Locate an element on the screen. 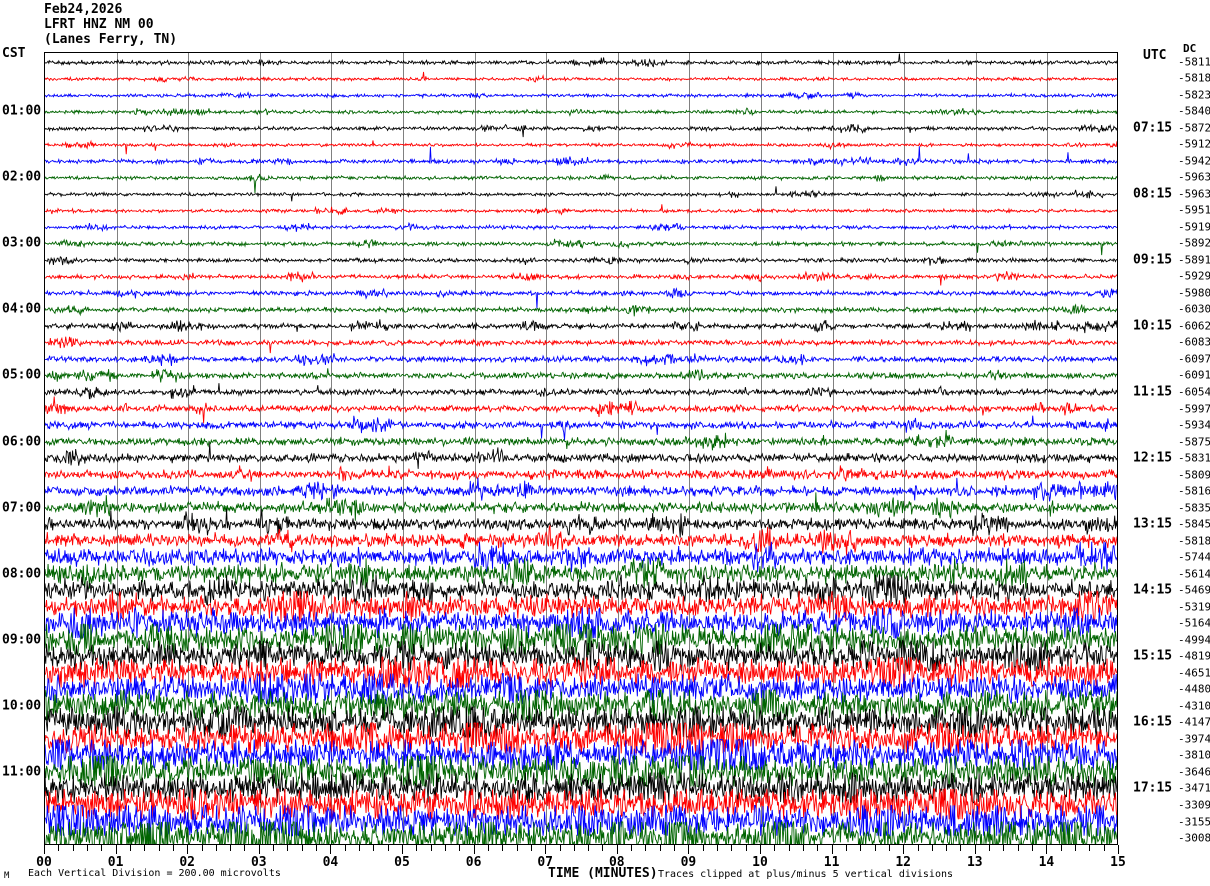 The image size is (1210, 886). x-axis-label-07: 07 is located at coordinates (545, 862).